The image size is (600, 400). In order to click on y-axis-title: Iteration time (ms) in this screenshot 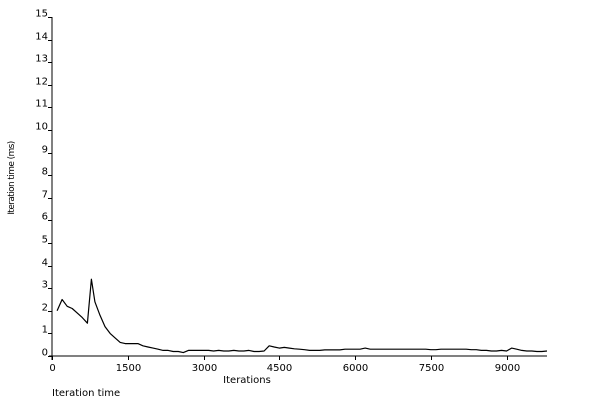, I will do `click(12, 177)`.